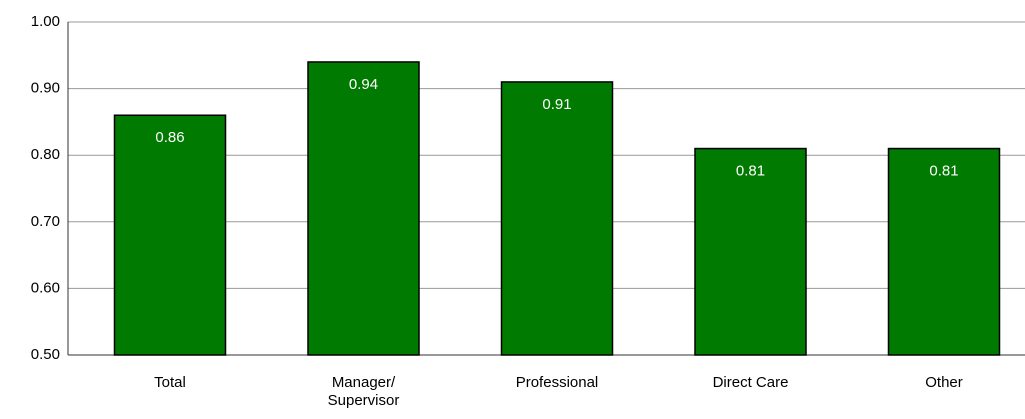  Describe the element at coordinates (363, 391) in the screenshot. I see `x-tick-label: Manager/ Supervisor` at that location.